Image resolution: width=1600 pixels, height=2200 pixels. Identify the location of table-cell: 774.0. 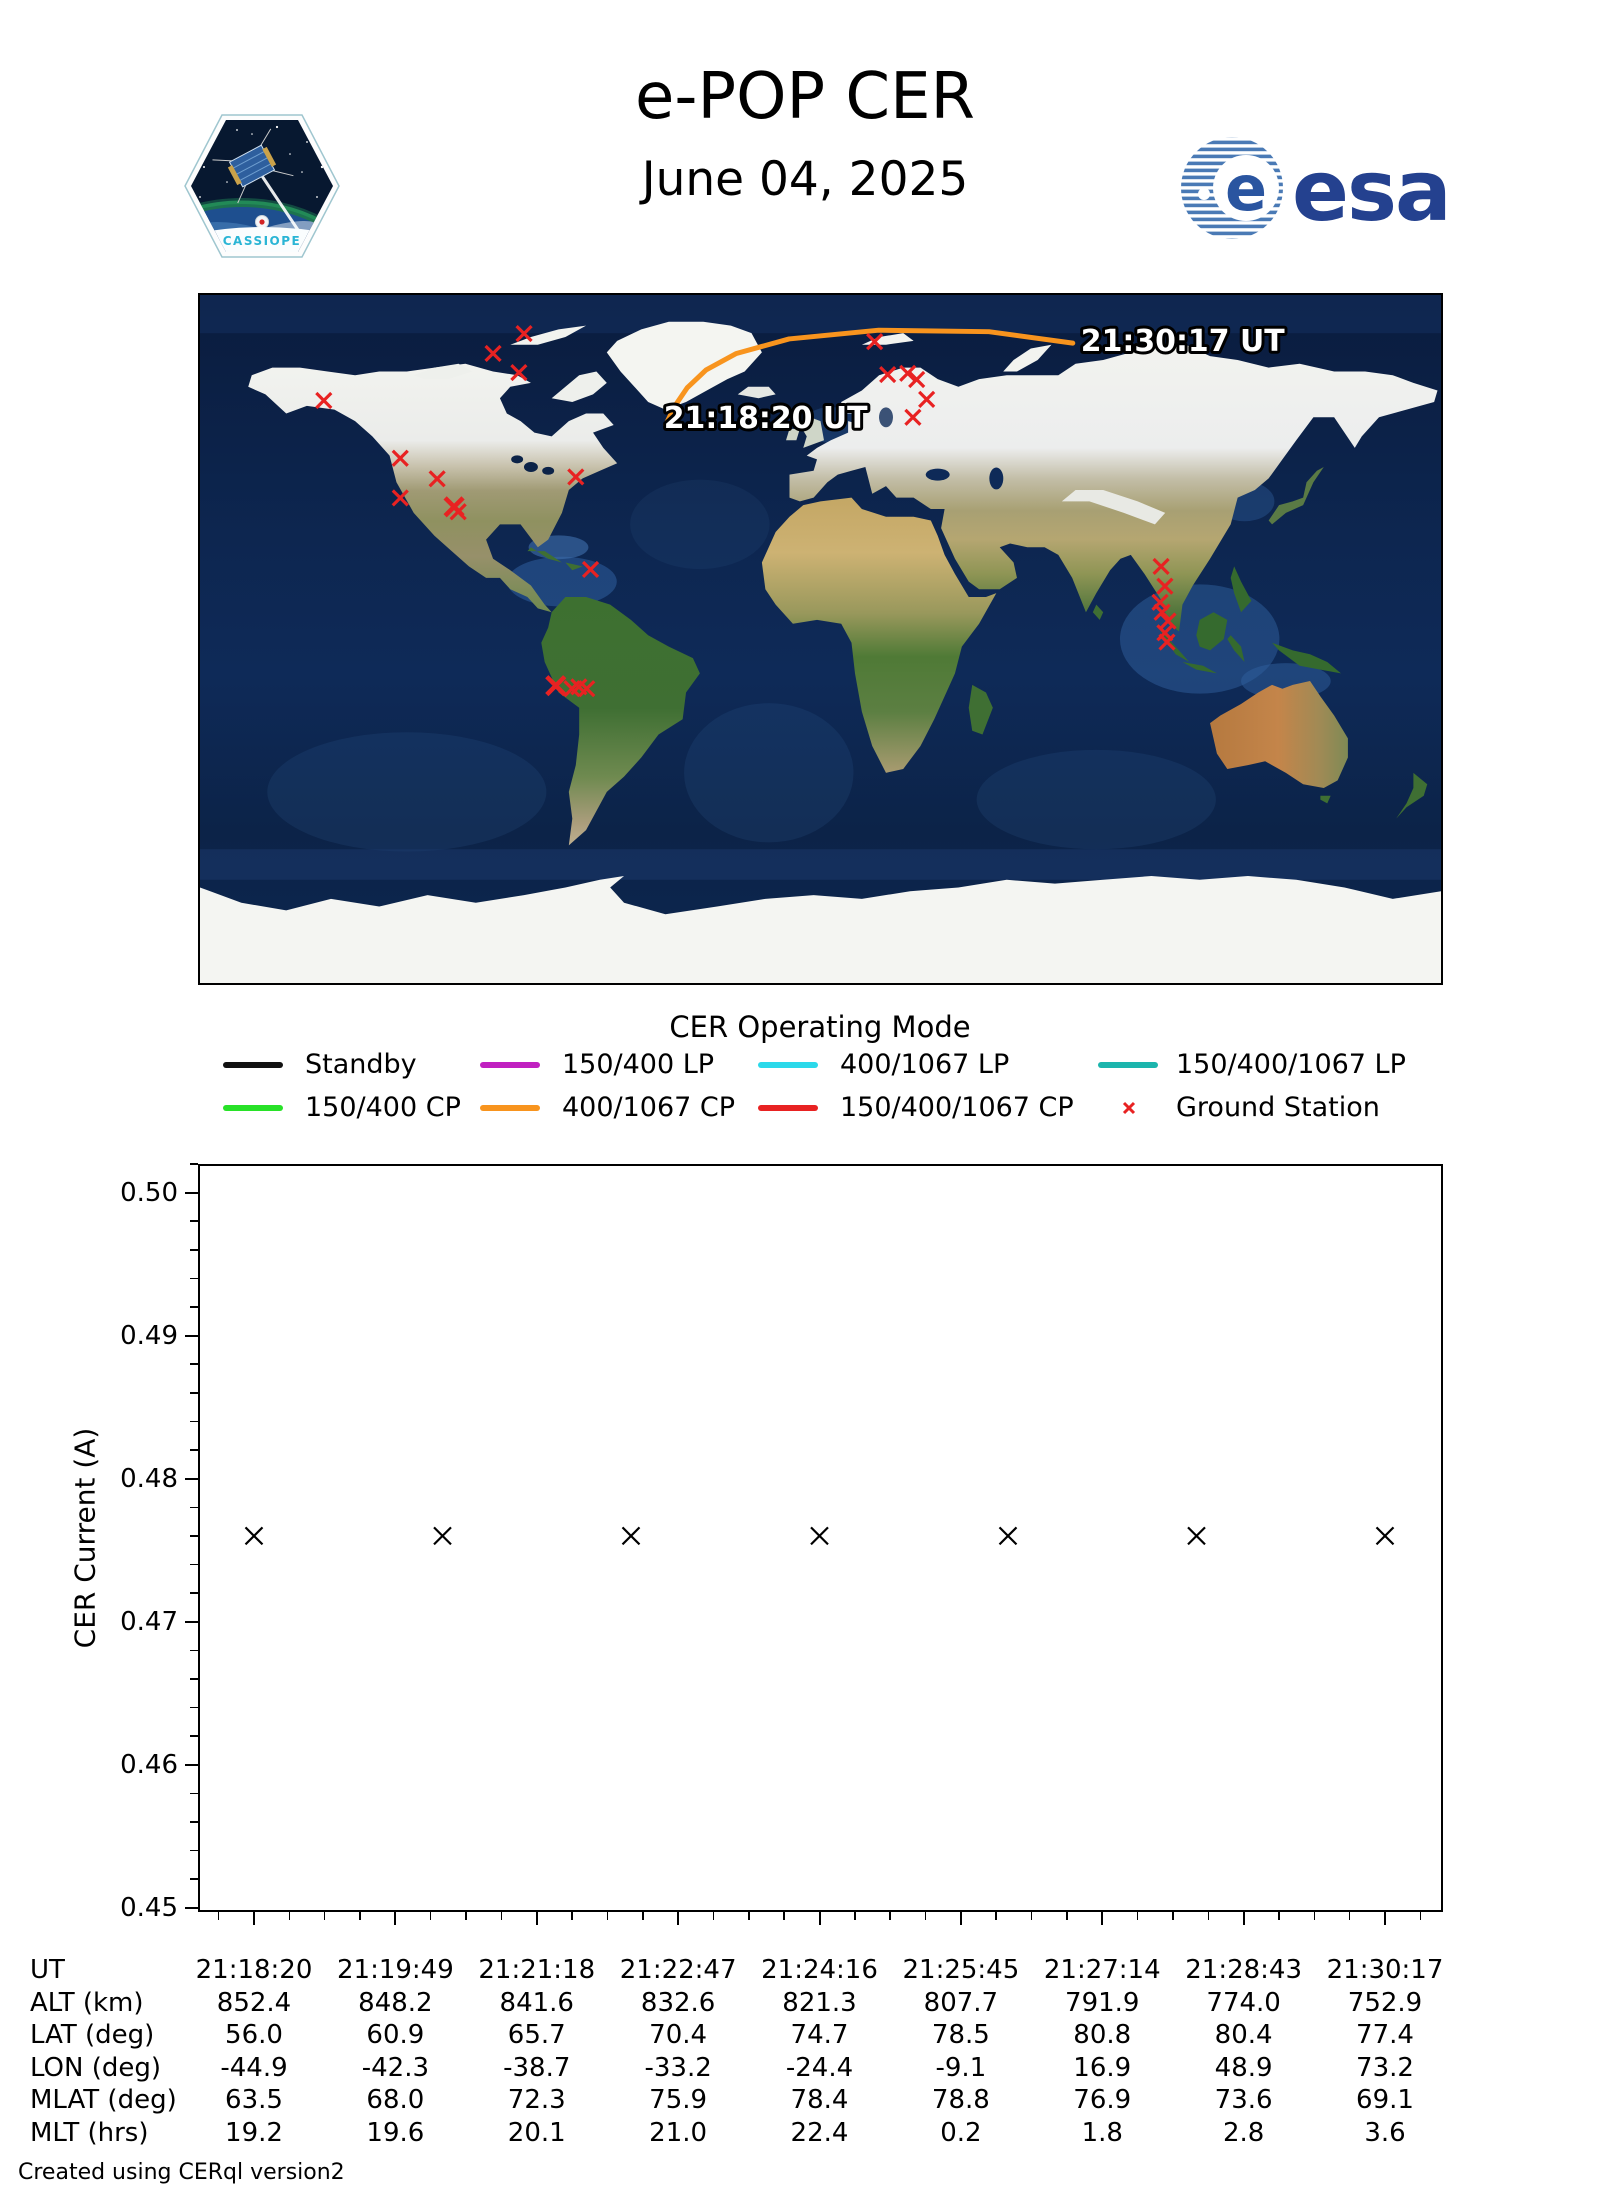
(1243, 2003).